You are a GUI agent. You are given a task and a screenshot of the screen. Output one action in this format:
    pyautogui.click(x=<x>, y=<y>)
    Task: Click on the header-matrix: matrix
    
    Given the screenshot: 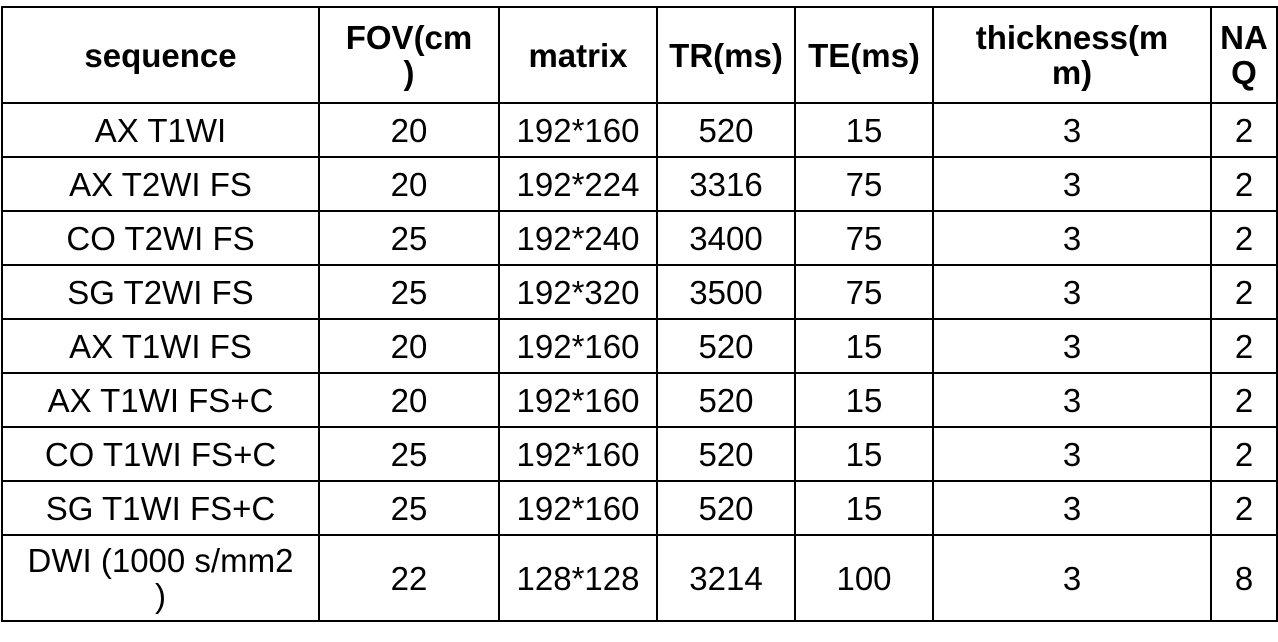 What is the action you would take?
    pyautogui.click(x=578, y=55)
    